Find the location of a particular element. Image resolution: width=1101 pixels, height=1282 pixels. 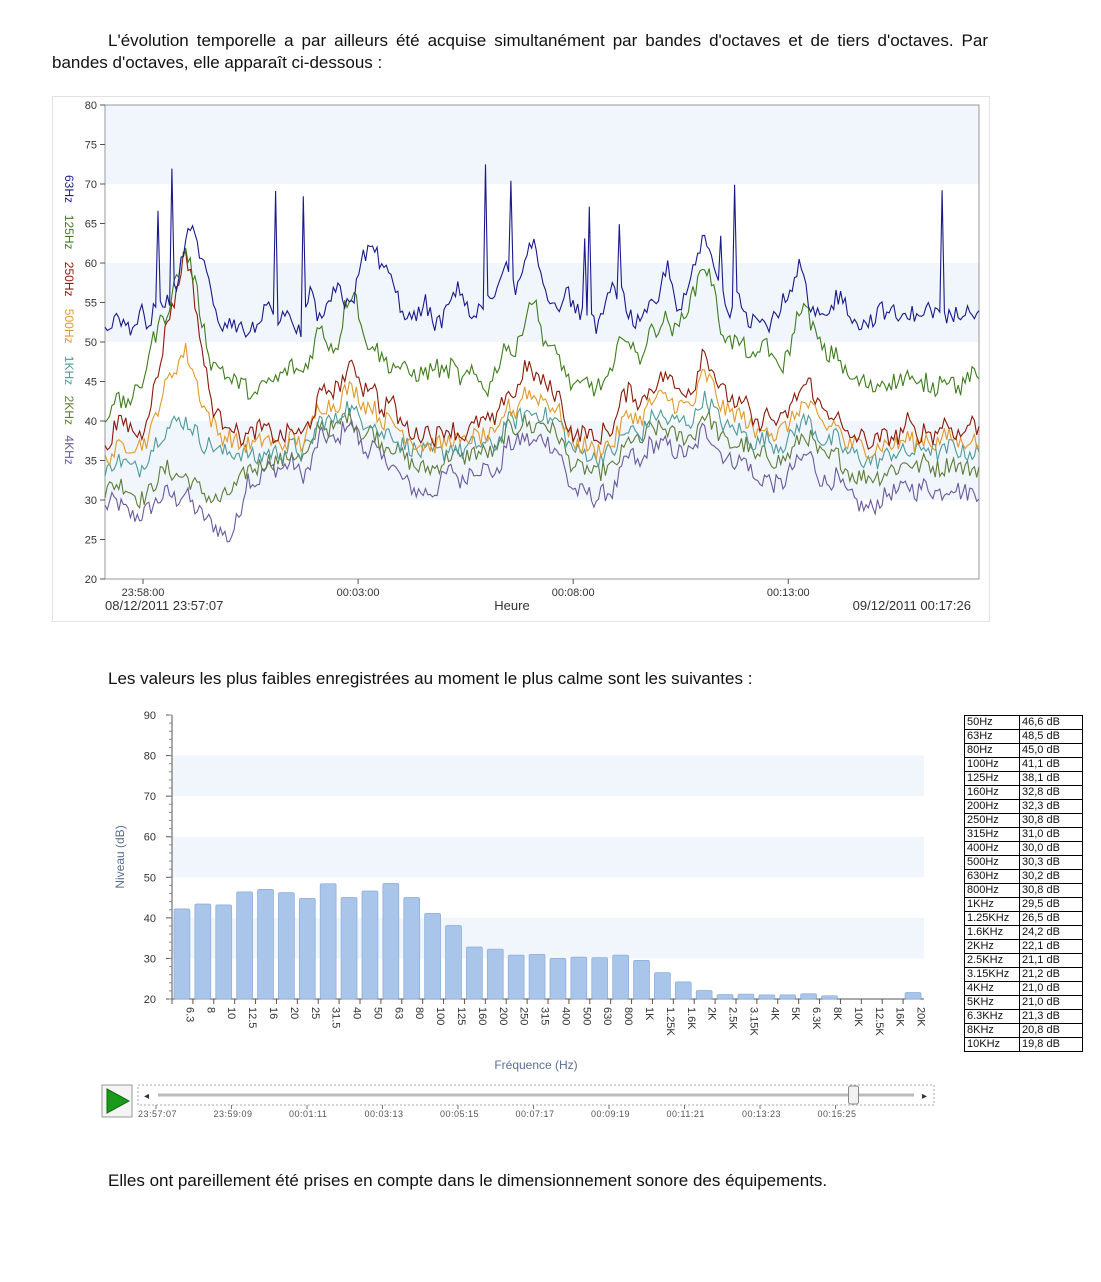

level-cell: 31,0 dB is located at coordinates (1051, 834).